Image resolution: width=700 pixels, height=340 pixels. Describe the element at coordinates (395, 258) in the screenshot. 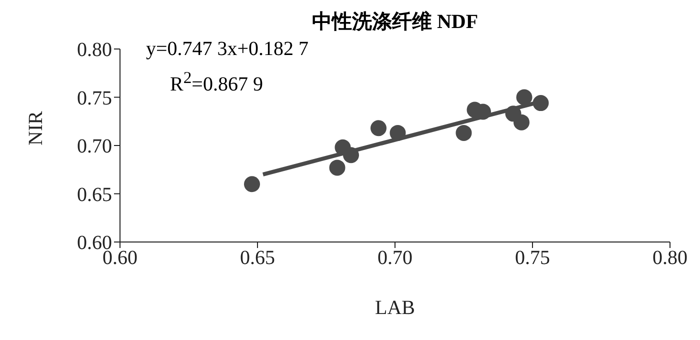

I see `x-tick-label: 0.70` at that location.